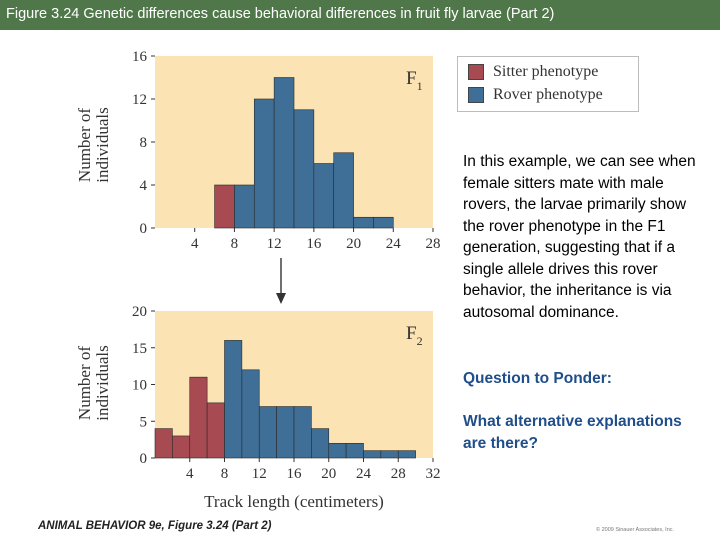 This screenshot has width=720, height=540. What do you see at coordinates (139, 349) in the screenshot?
I see `y-tick-label: 15` at bounding box center [139, 349].